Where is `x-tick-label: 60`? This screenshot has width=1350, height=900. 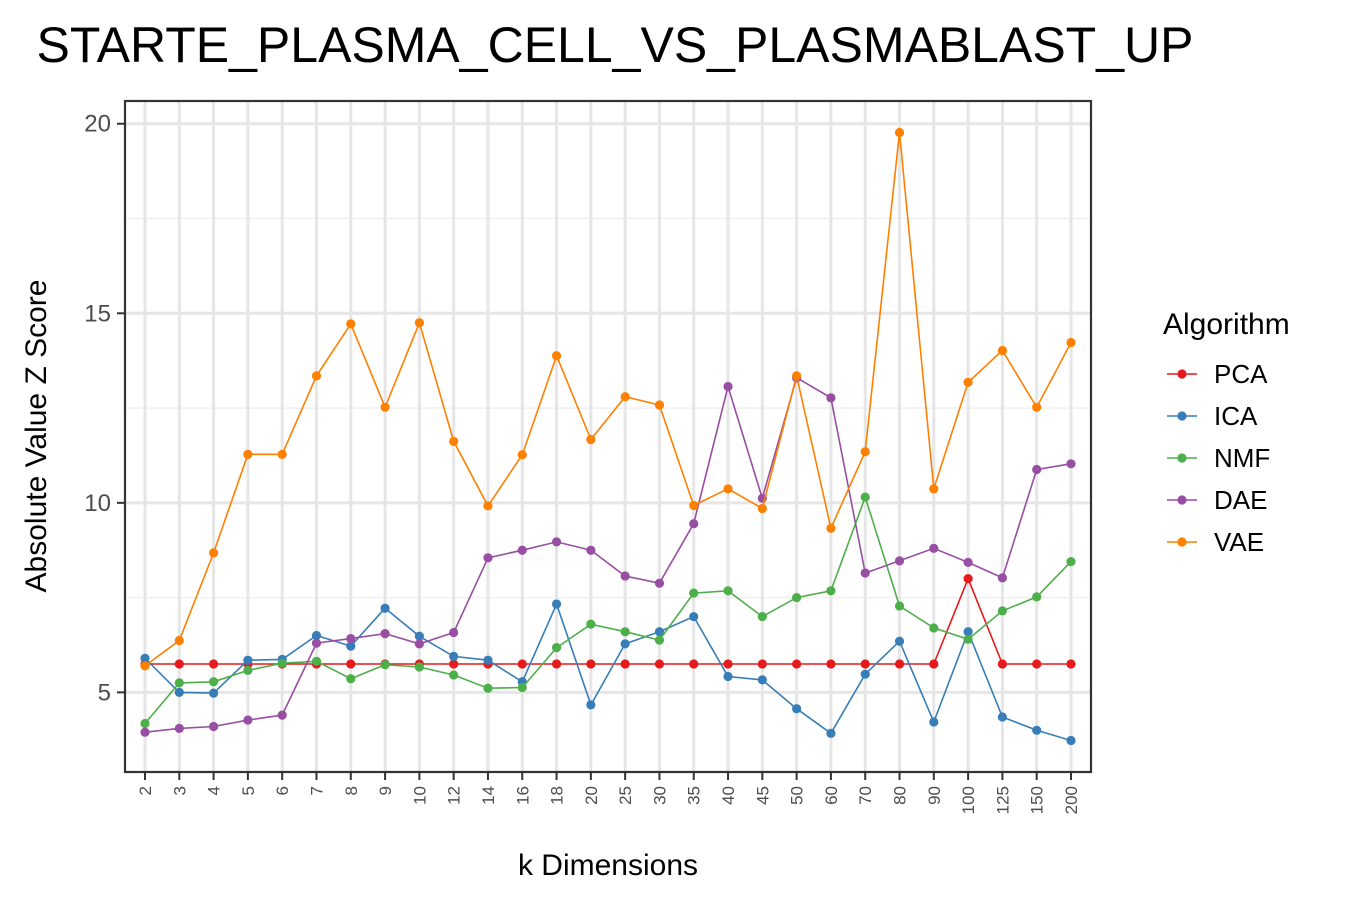
x-tick-label: 60 is located at coordinates (831, 795).